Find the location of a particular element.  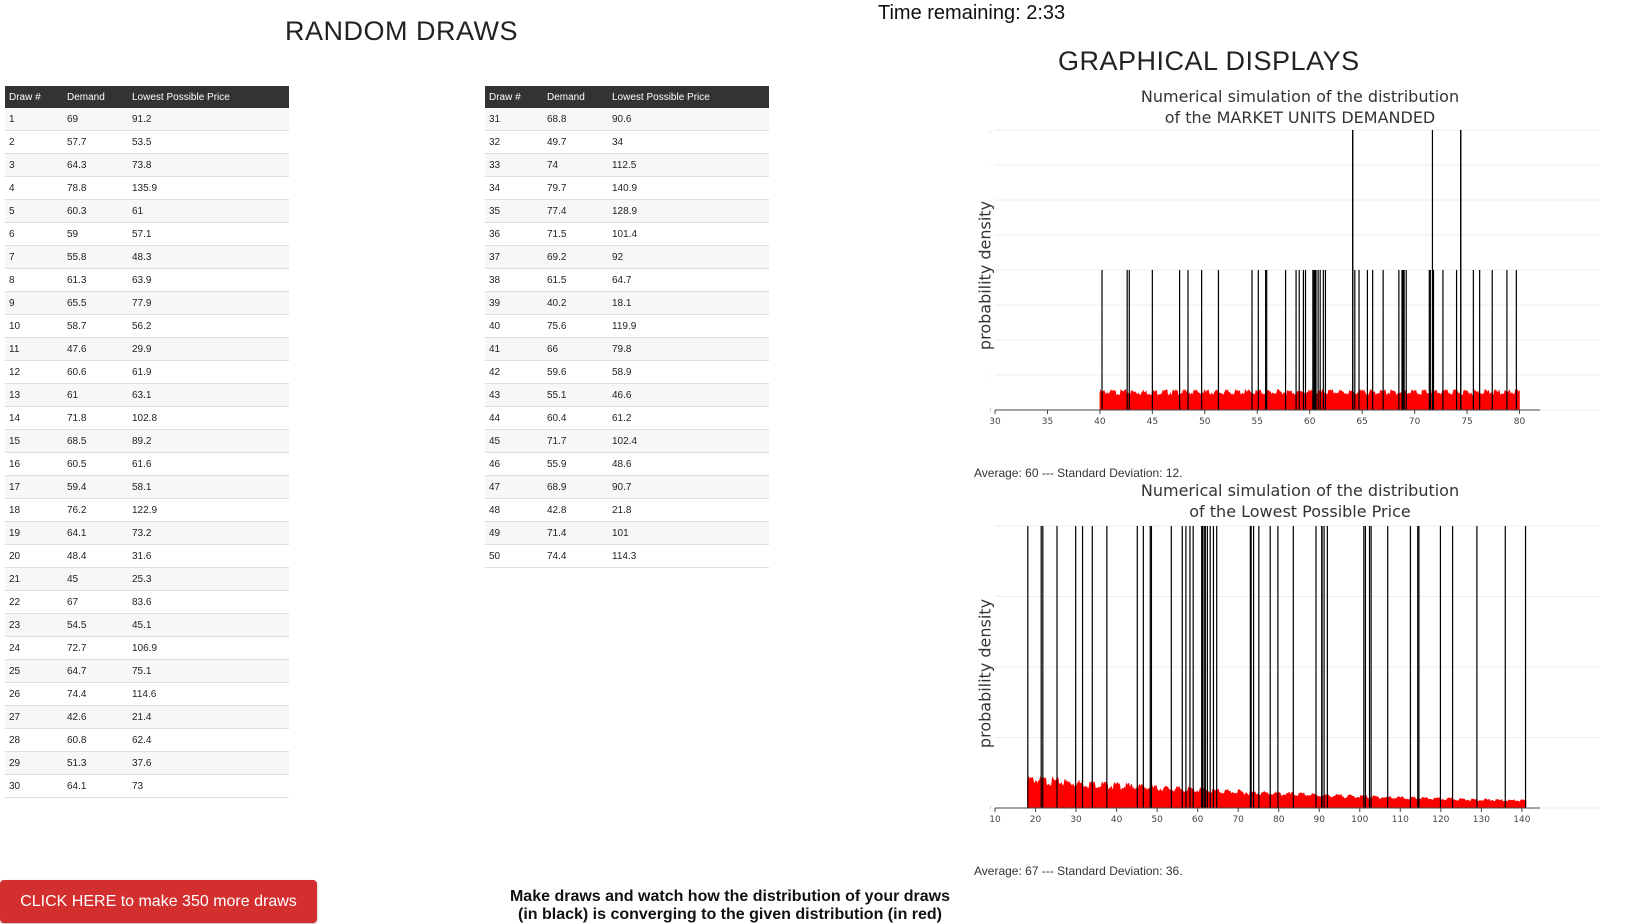

cell-draw-number: 13 is located at coordinates (34, 395).